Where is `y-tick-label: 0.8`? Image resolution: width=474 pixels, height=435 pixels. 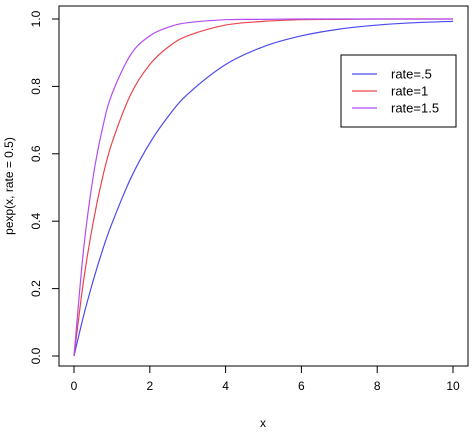 y-tick-label: 0.8 is located at coordinates (36, 86).